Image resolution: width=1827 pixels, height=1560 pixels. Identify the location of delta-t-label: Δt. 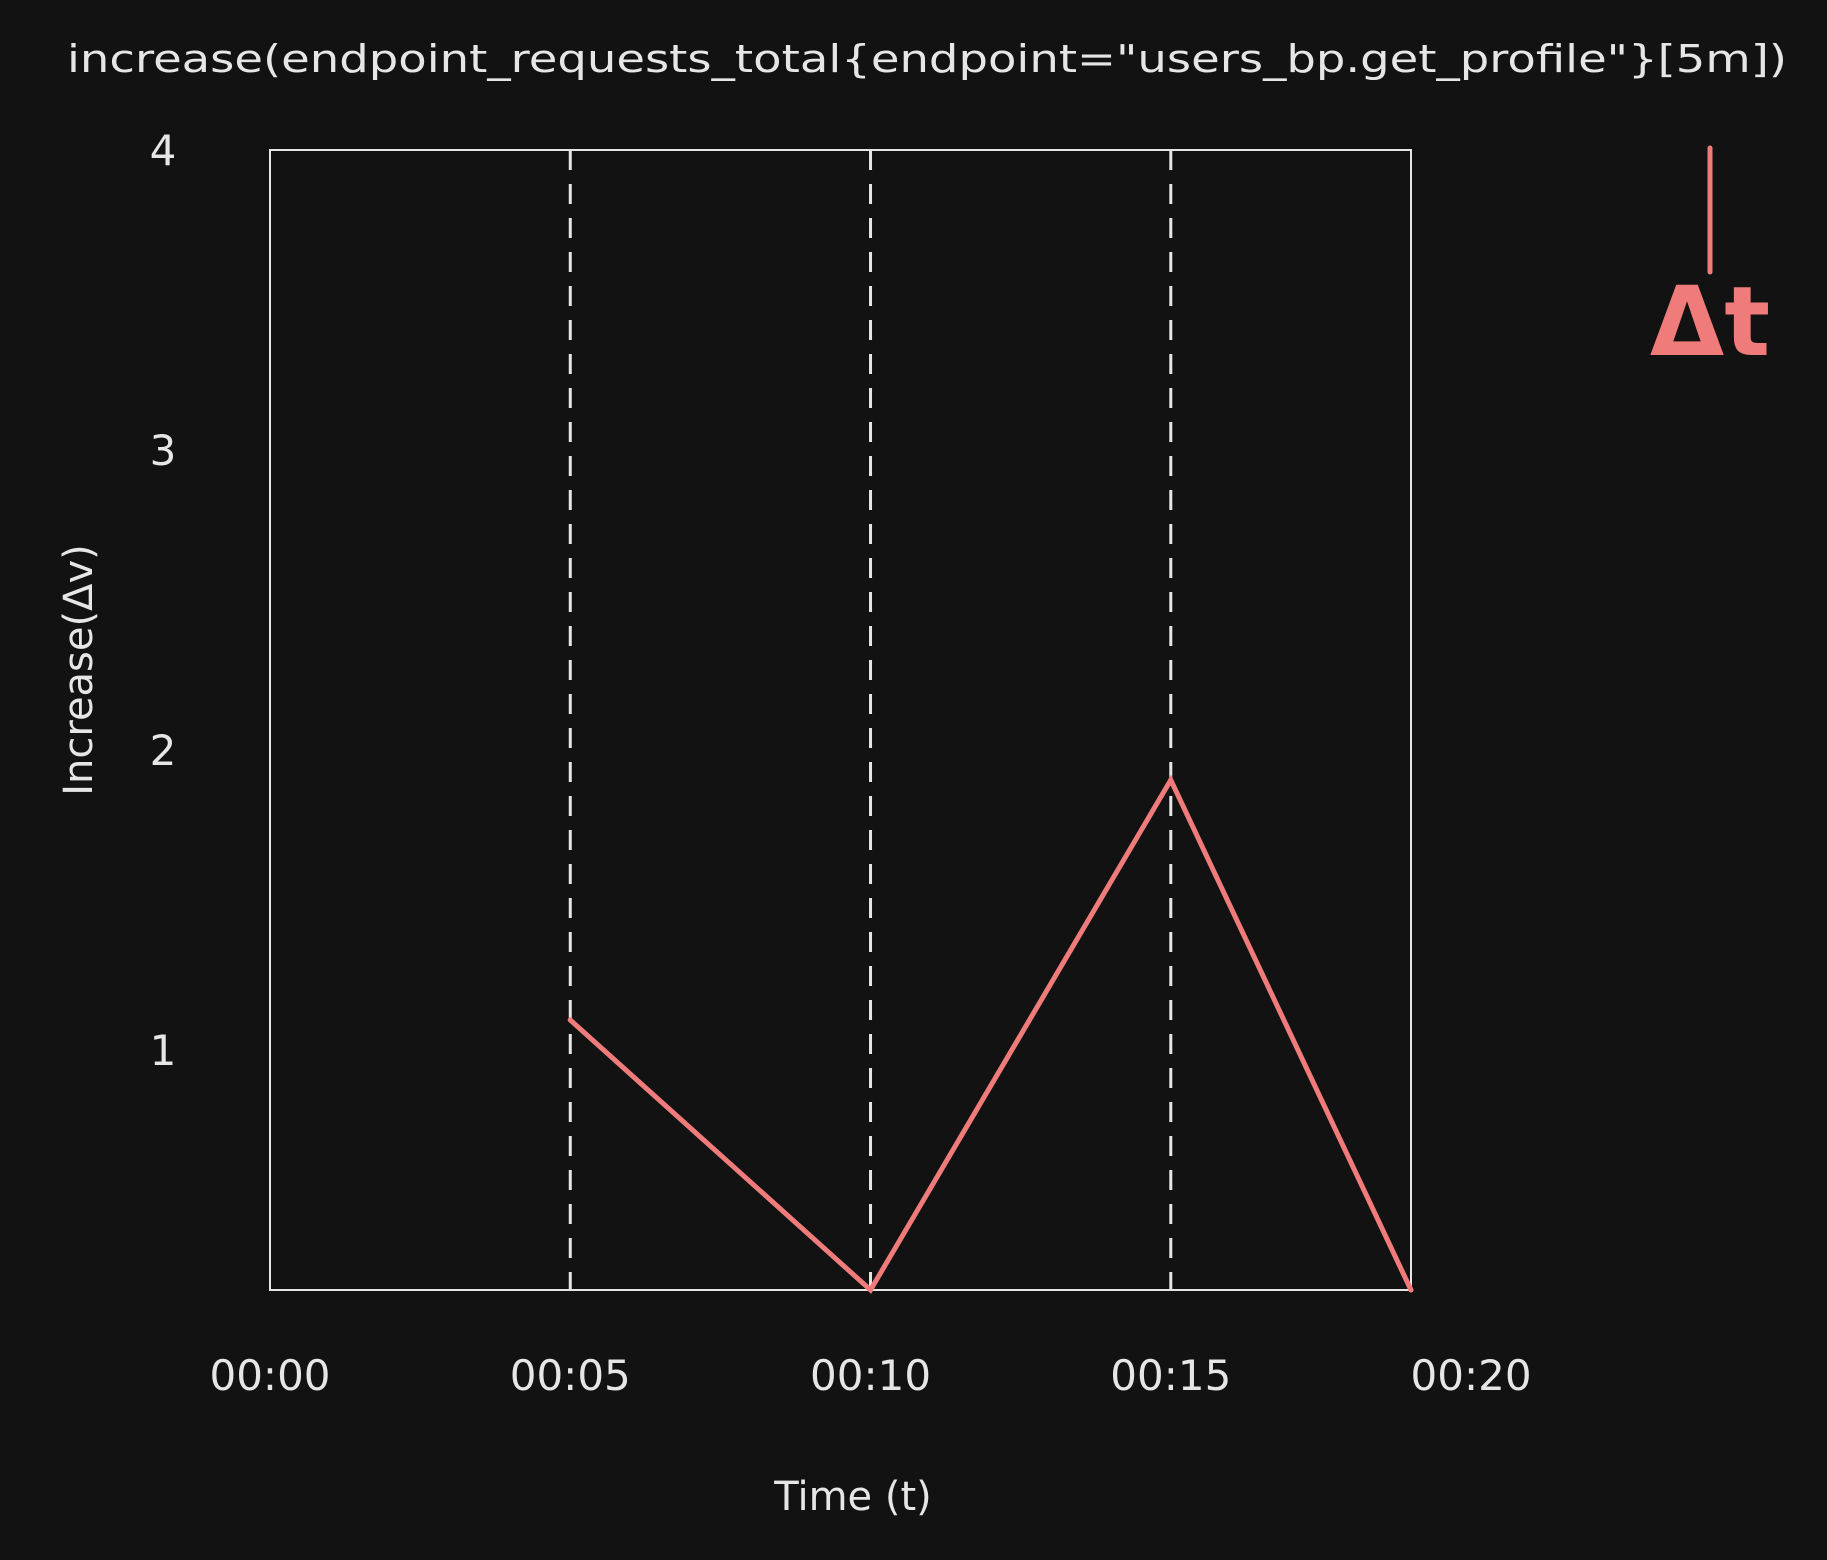
(1710, 322).